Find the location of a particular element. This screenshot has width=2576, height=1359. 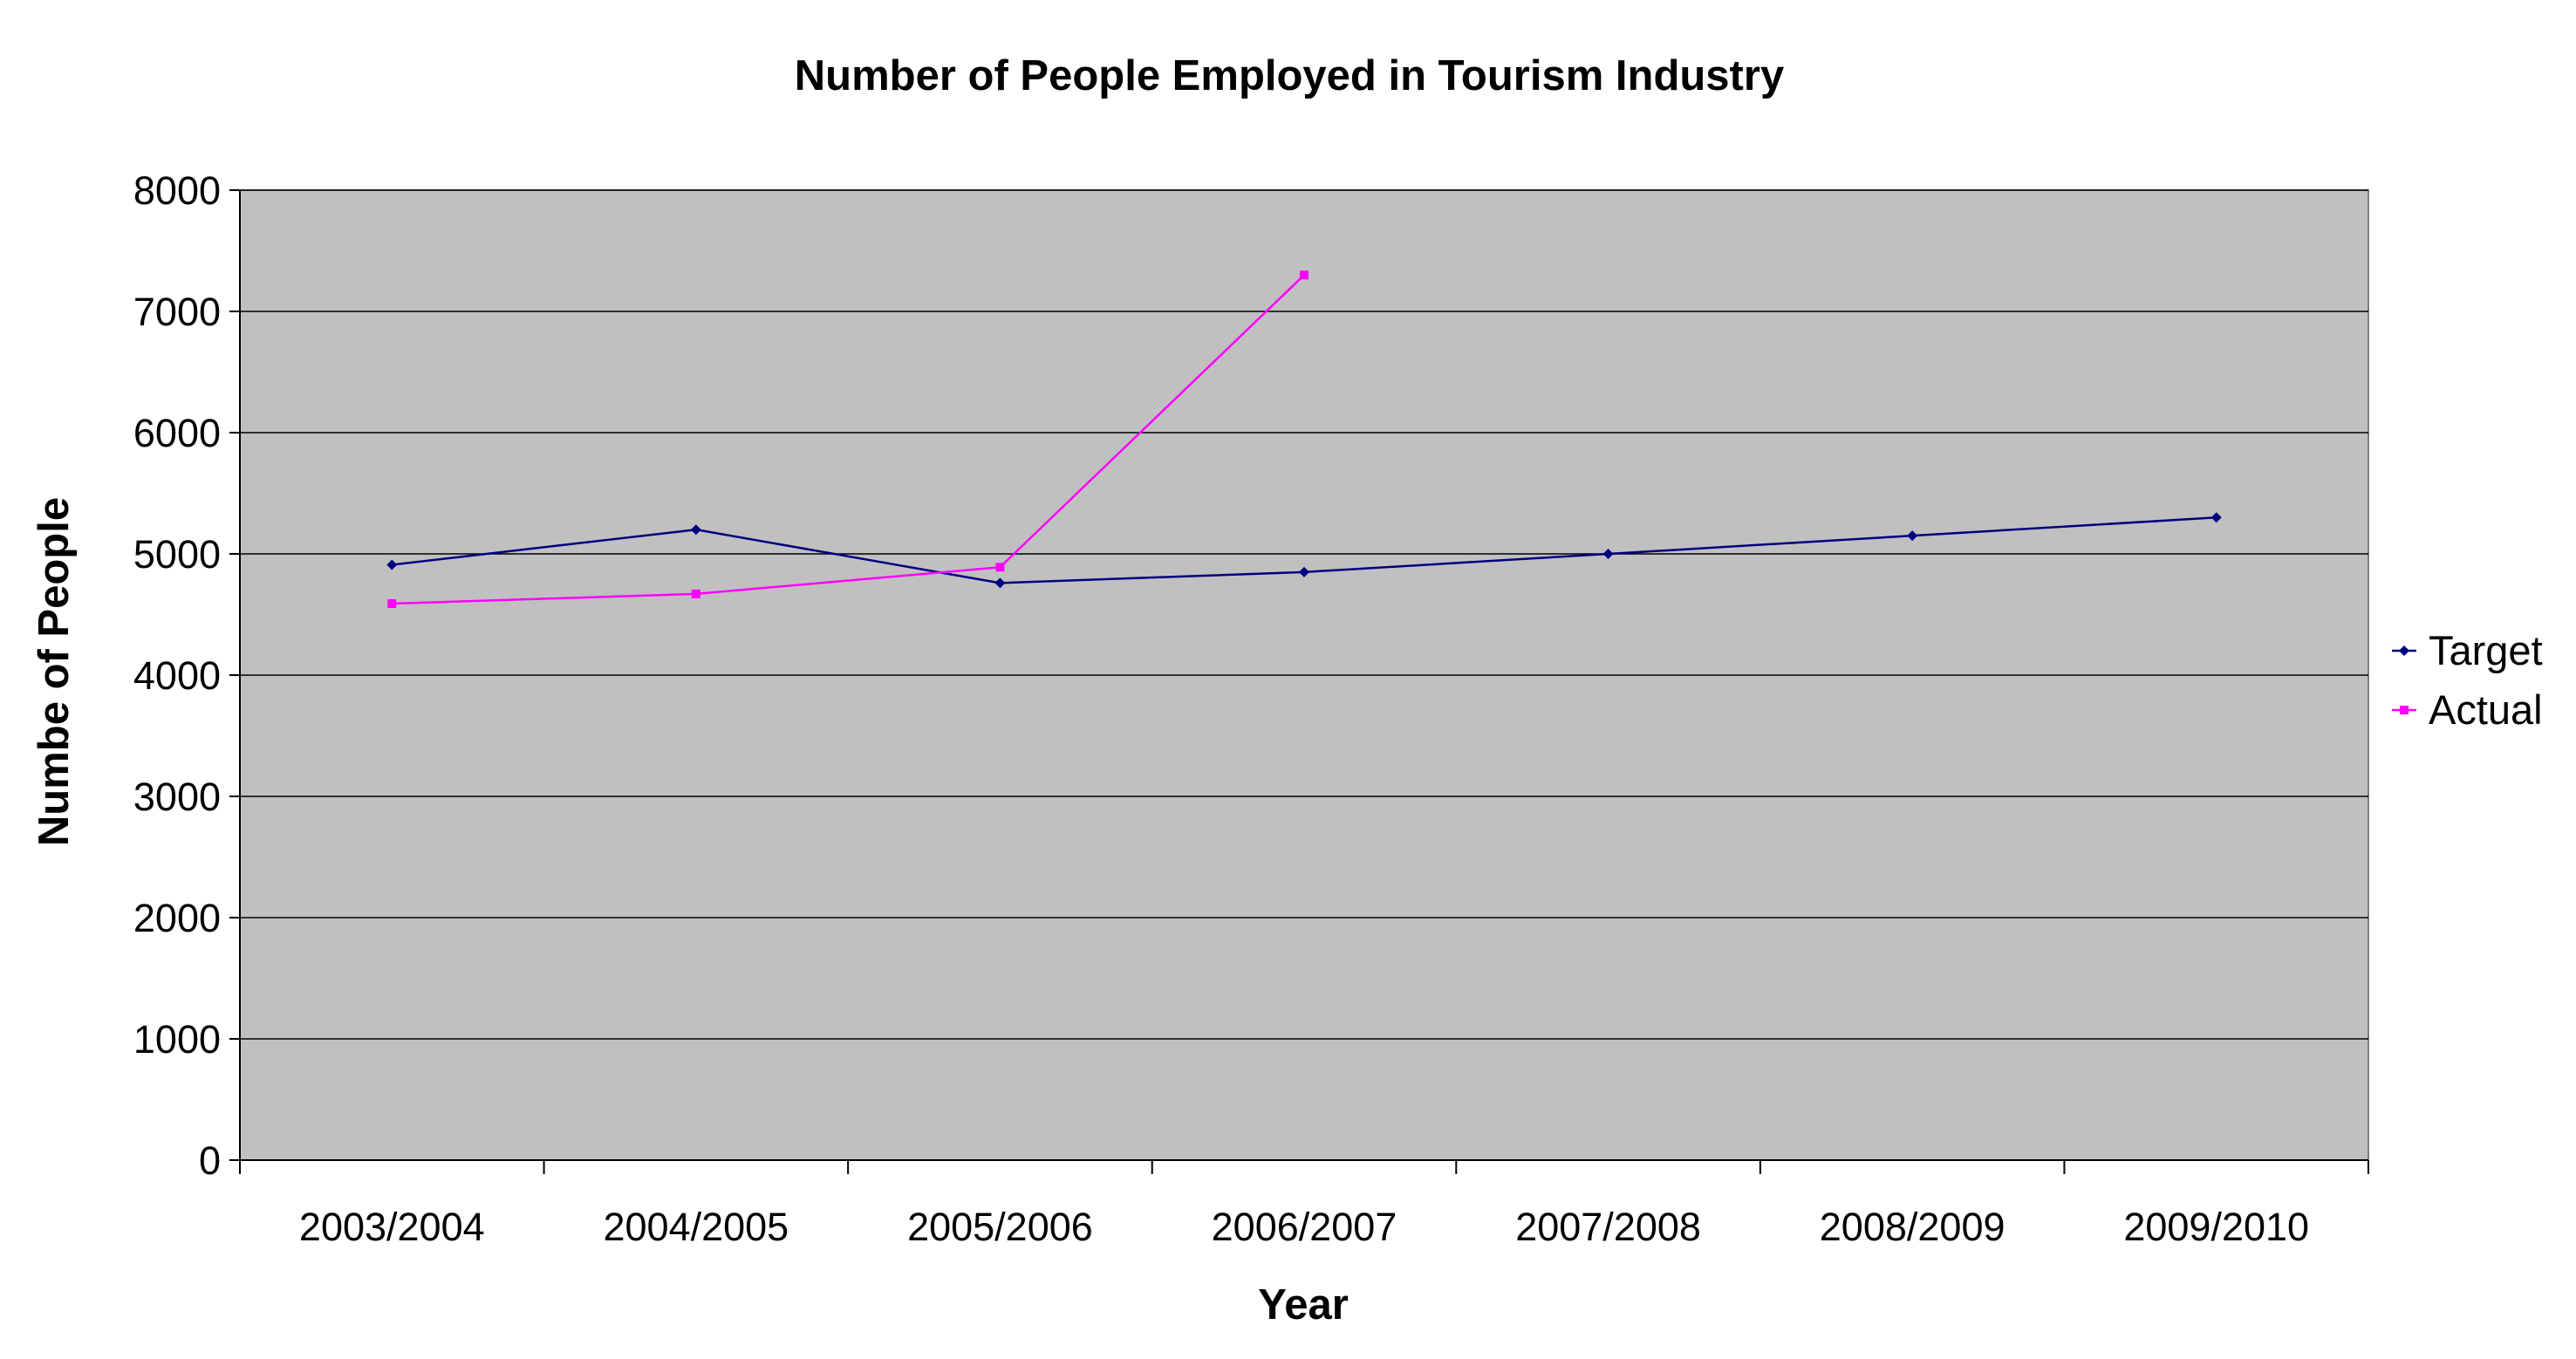

x-tick-label: 2003/2004 is located at coordinates (392, 1227).